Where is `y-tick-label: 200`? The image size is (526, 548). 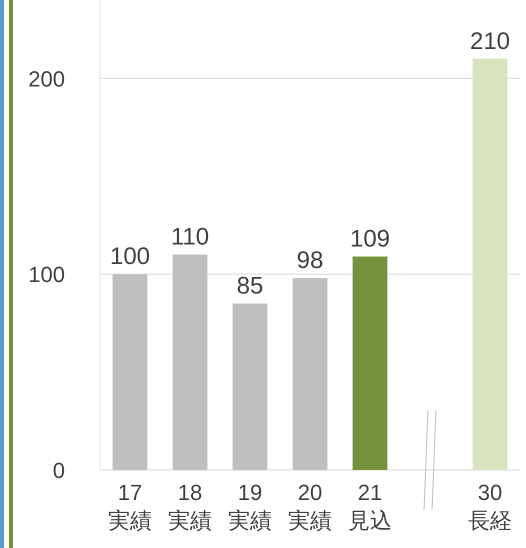 y-tick-label: 200 is located at coordinates (46, 79).